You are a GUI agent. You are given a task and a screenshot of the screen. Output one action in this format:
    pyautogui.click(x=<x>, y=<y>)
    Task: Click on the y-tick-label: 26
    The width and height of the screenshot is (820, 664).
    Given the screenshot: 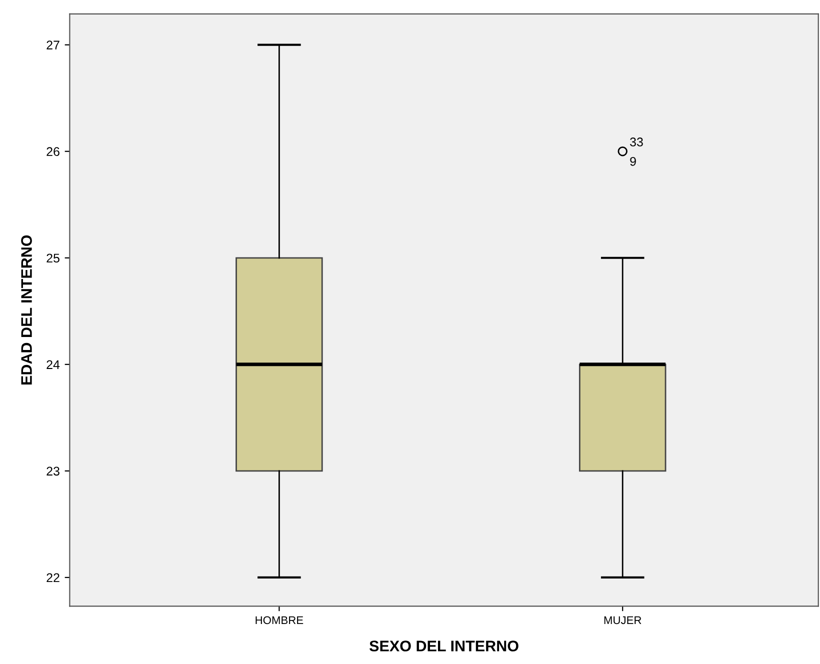 What is the action you would take?
    pyautogui.click(x=53, y=151)
    